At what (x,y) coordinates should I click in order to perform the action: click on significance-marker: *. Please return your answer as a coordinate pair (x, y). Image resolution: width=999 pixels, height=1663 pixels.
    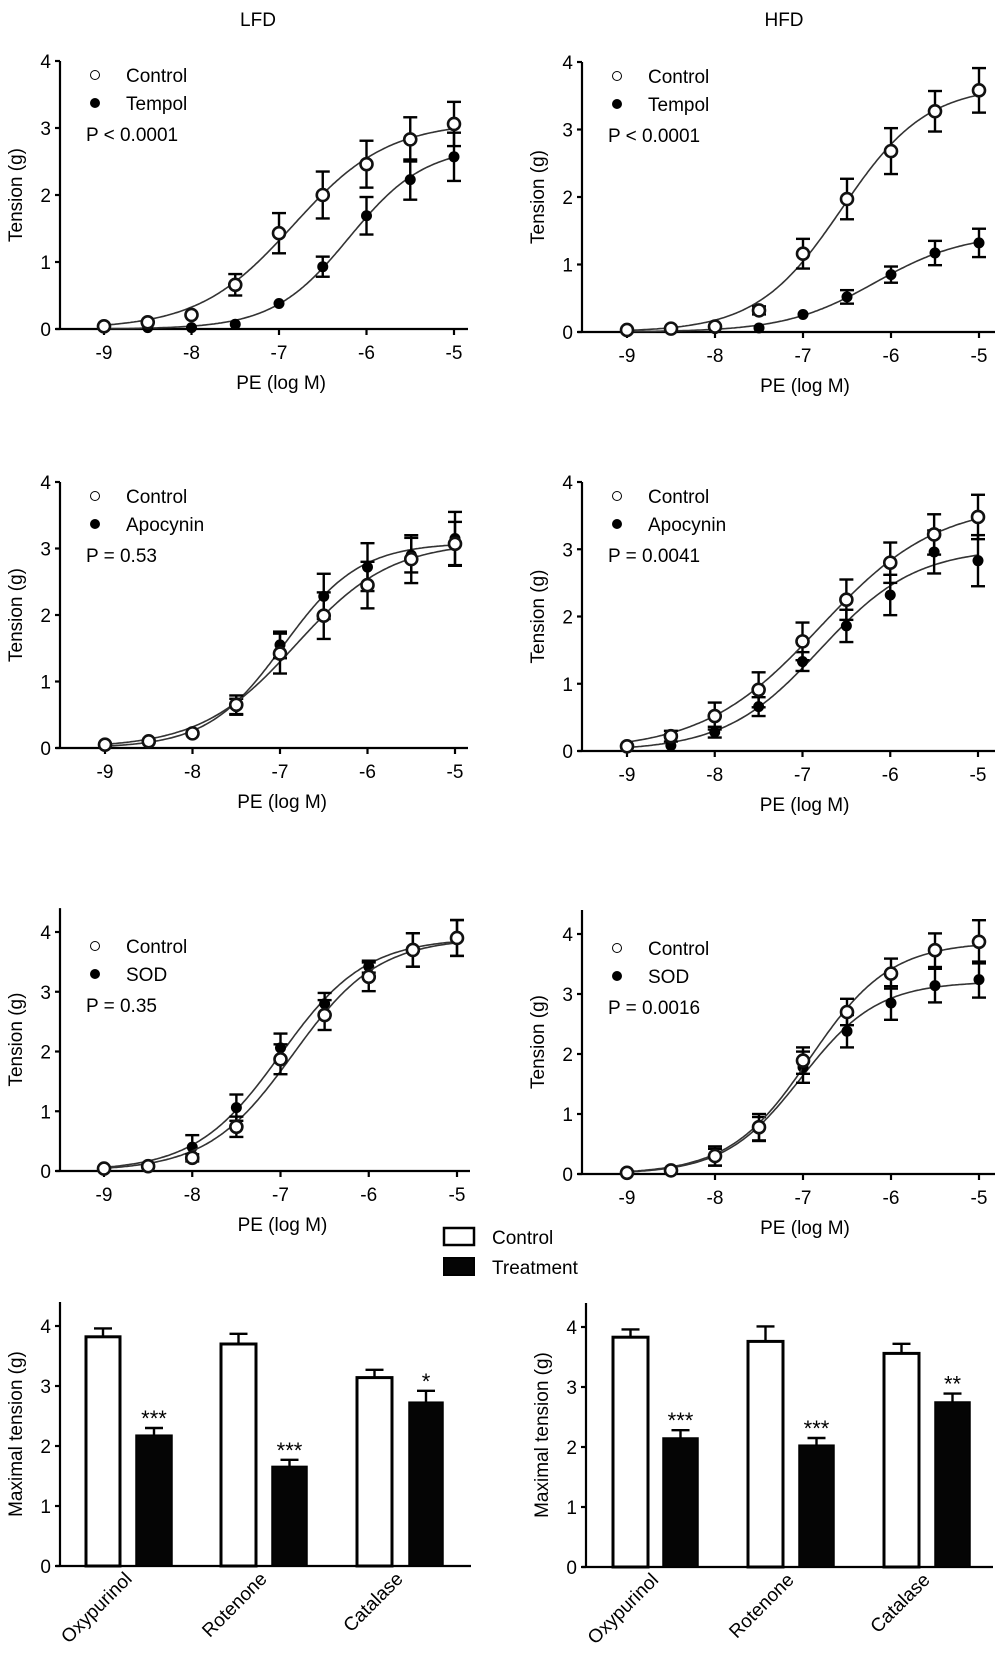
    Looking at the image, I should click on (426, 1381).